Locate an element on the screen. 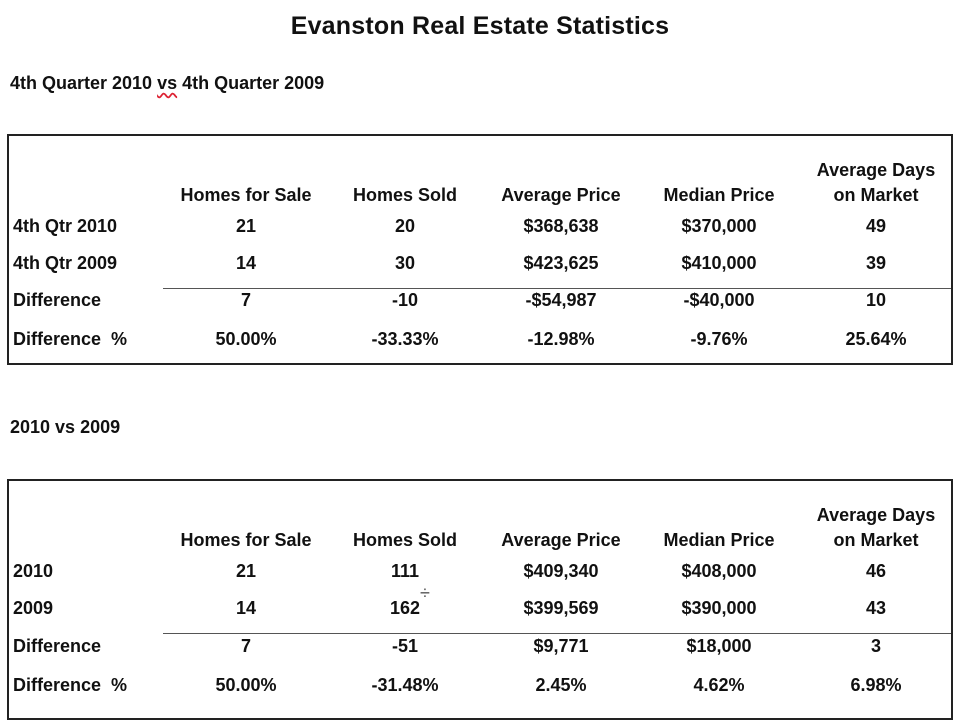 Image resolution: width=960 pixels, height=720 pixels. table-cell: 20 is located at coordinates (405, 226).